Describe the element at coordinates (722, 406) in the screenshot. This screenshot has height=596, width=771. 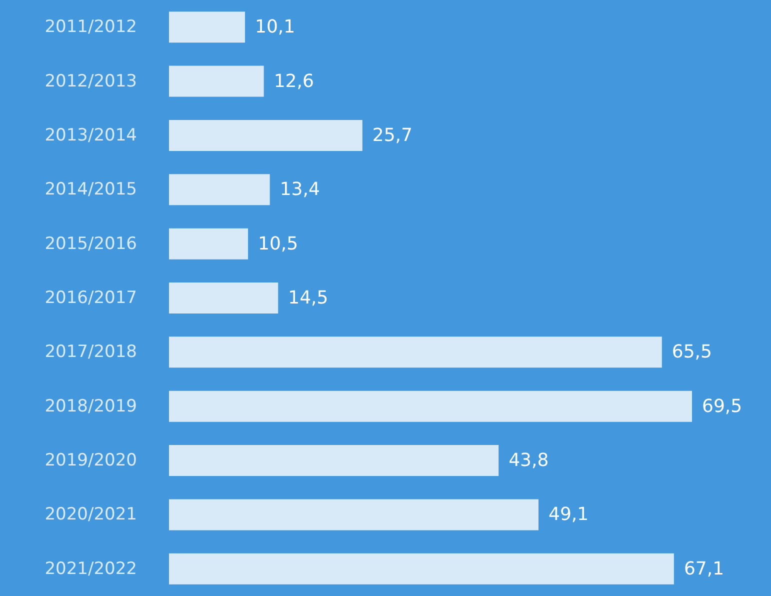
I see `data-label: 69,5` at that location.